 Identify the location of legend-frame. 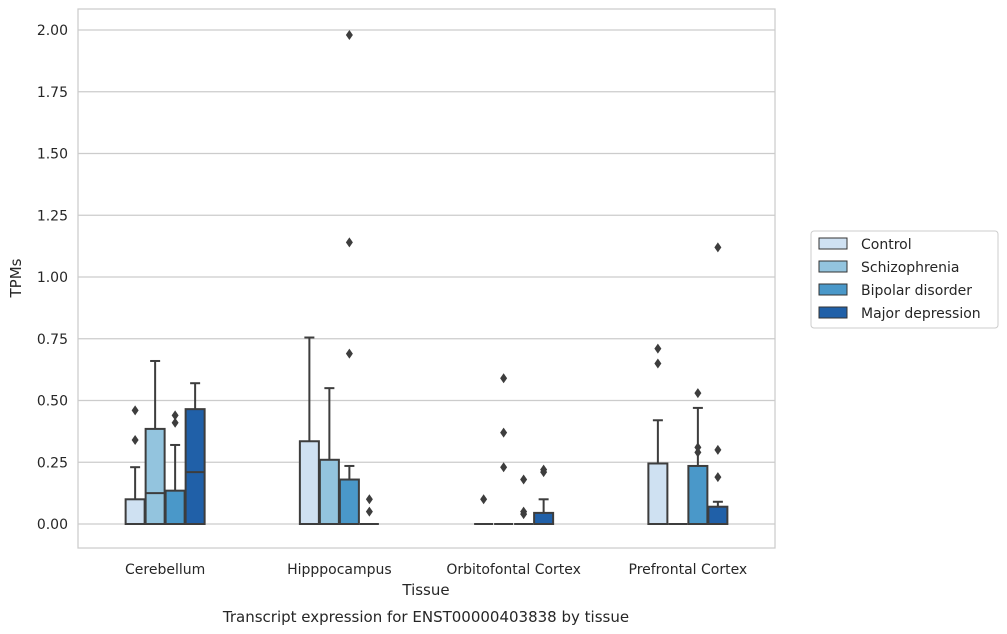
(904, 279).